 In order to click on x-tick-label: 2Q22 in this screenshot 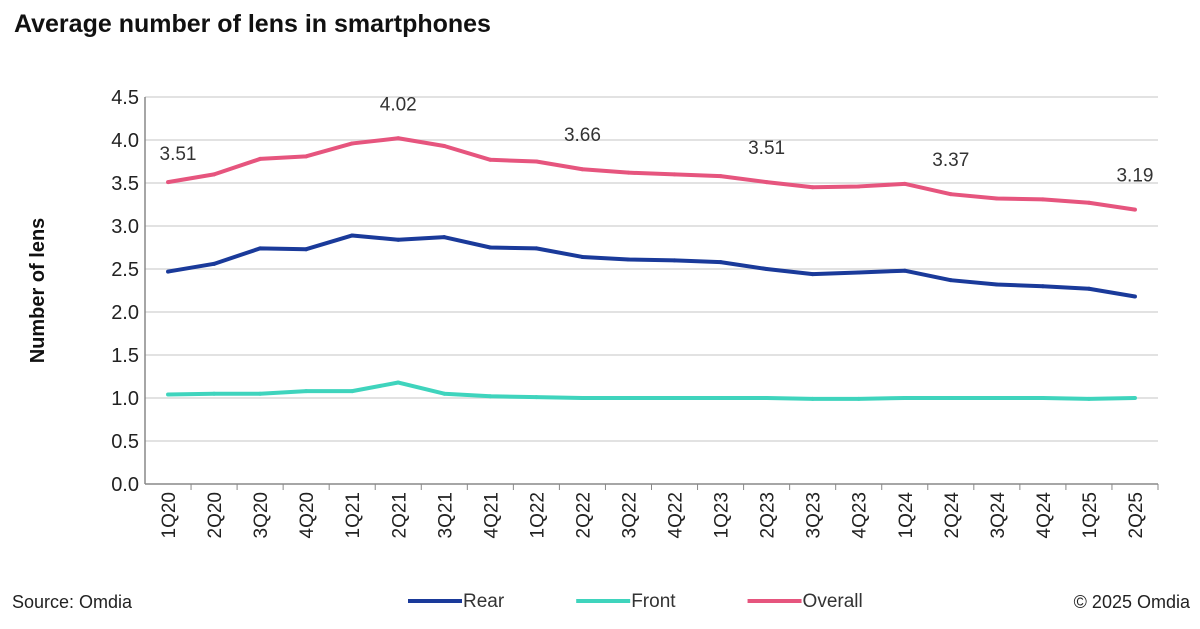, I will do `click(583, 515)`.